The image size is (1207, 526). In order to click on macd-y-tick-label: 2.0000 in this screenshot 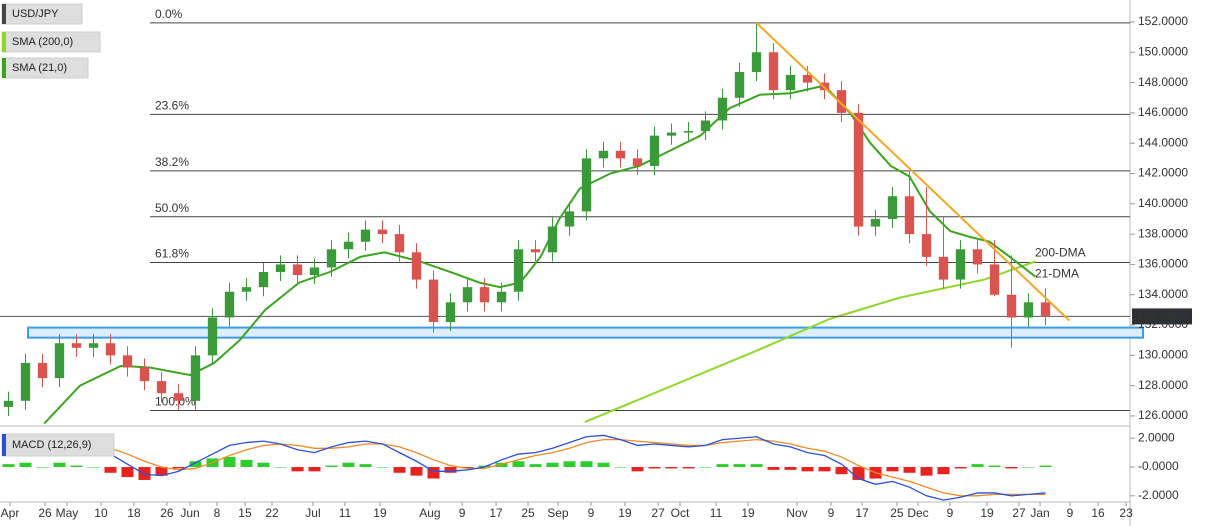, I will do `click(1156, 437)`.